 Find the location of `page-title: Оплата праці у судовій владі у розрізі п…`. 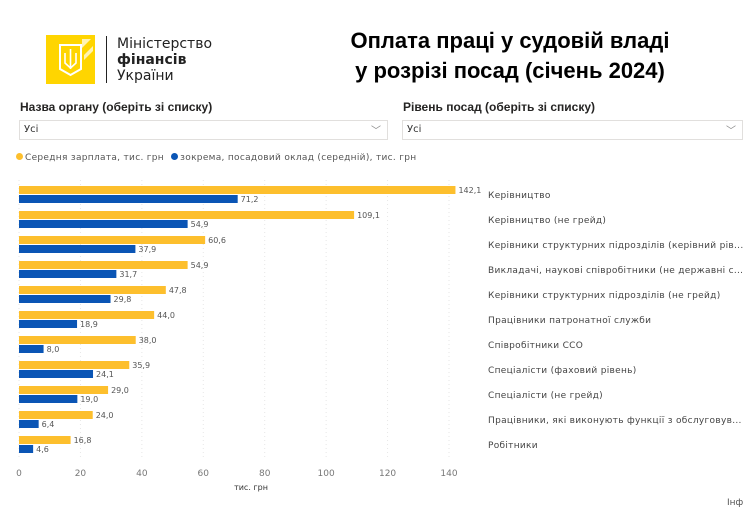

page-title: Оплата праці у судовій владі у розрізі п… is located at coordinates (510, 56).